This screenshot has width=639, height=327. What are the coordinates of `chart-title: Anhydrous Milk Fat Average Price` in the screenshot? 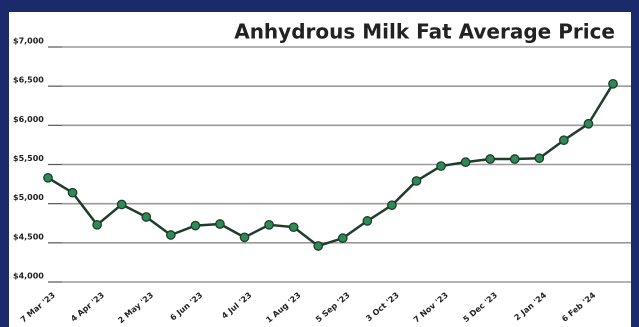 It's located at (424, 32).